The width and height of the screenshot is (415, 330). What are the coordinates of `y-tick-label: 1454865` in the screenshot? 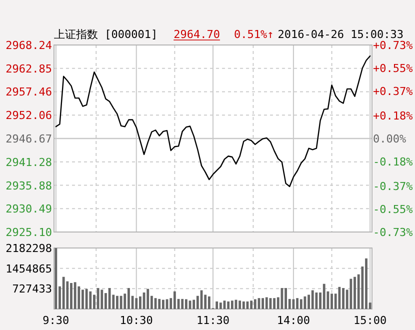 It's located at (29, 269).